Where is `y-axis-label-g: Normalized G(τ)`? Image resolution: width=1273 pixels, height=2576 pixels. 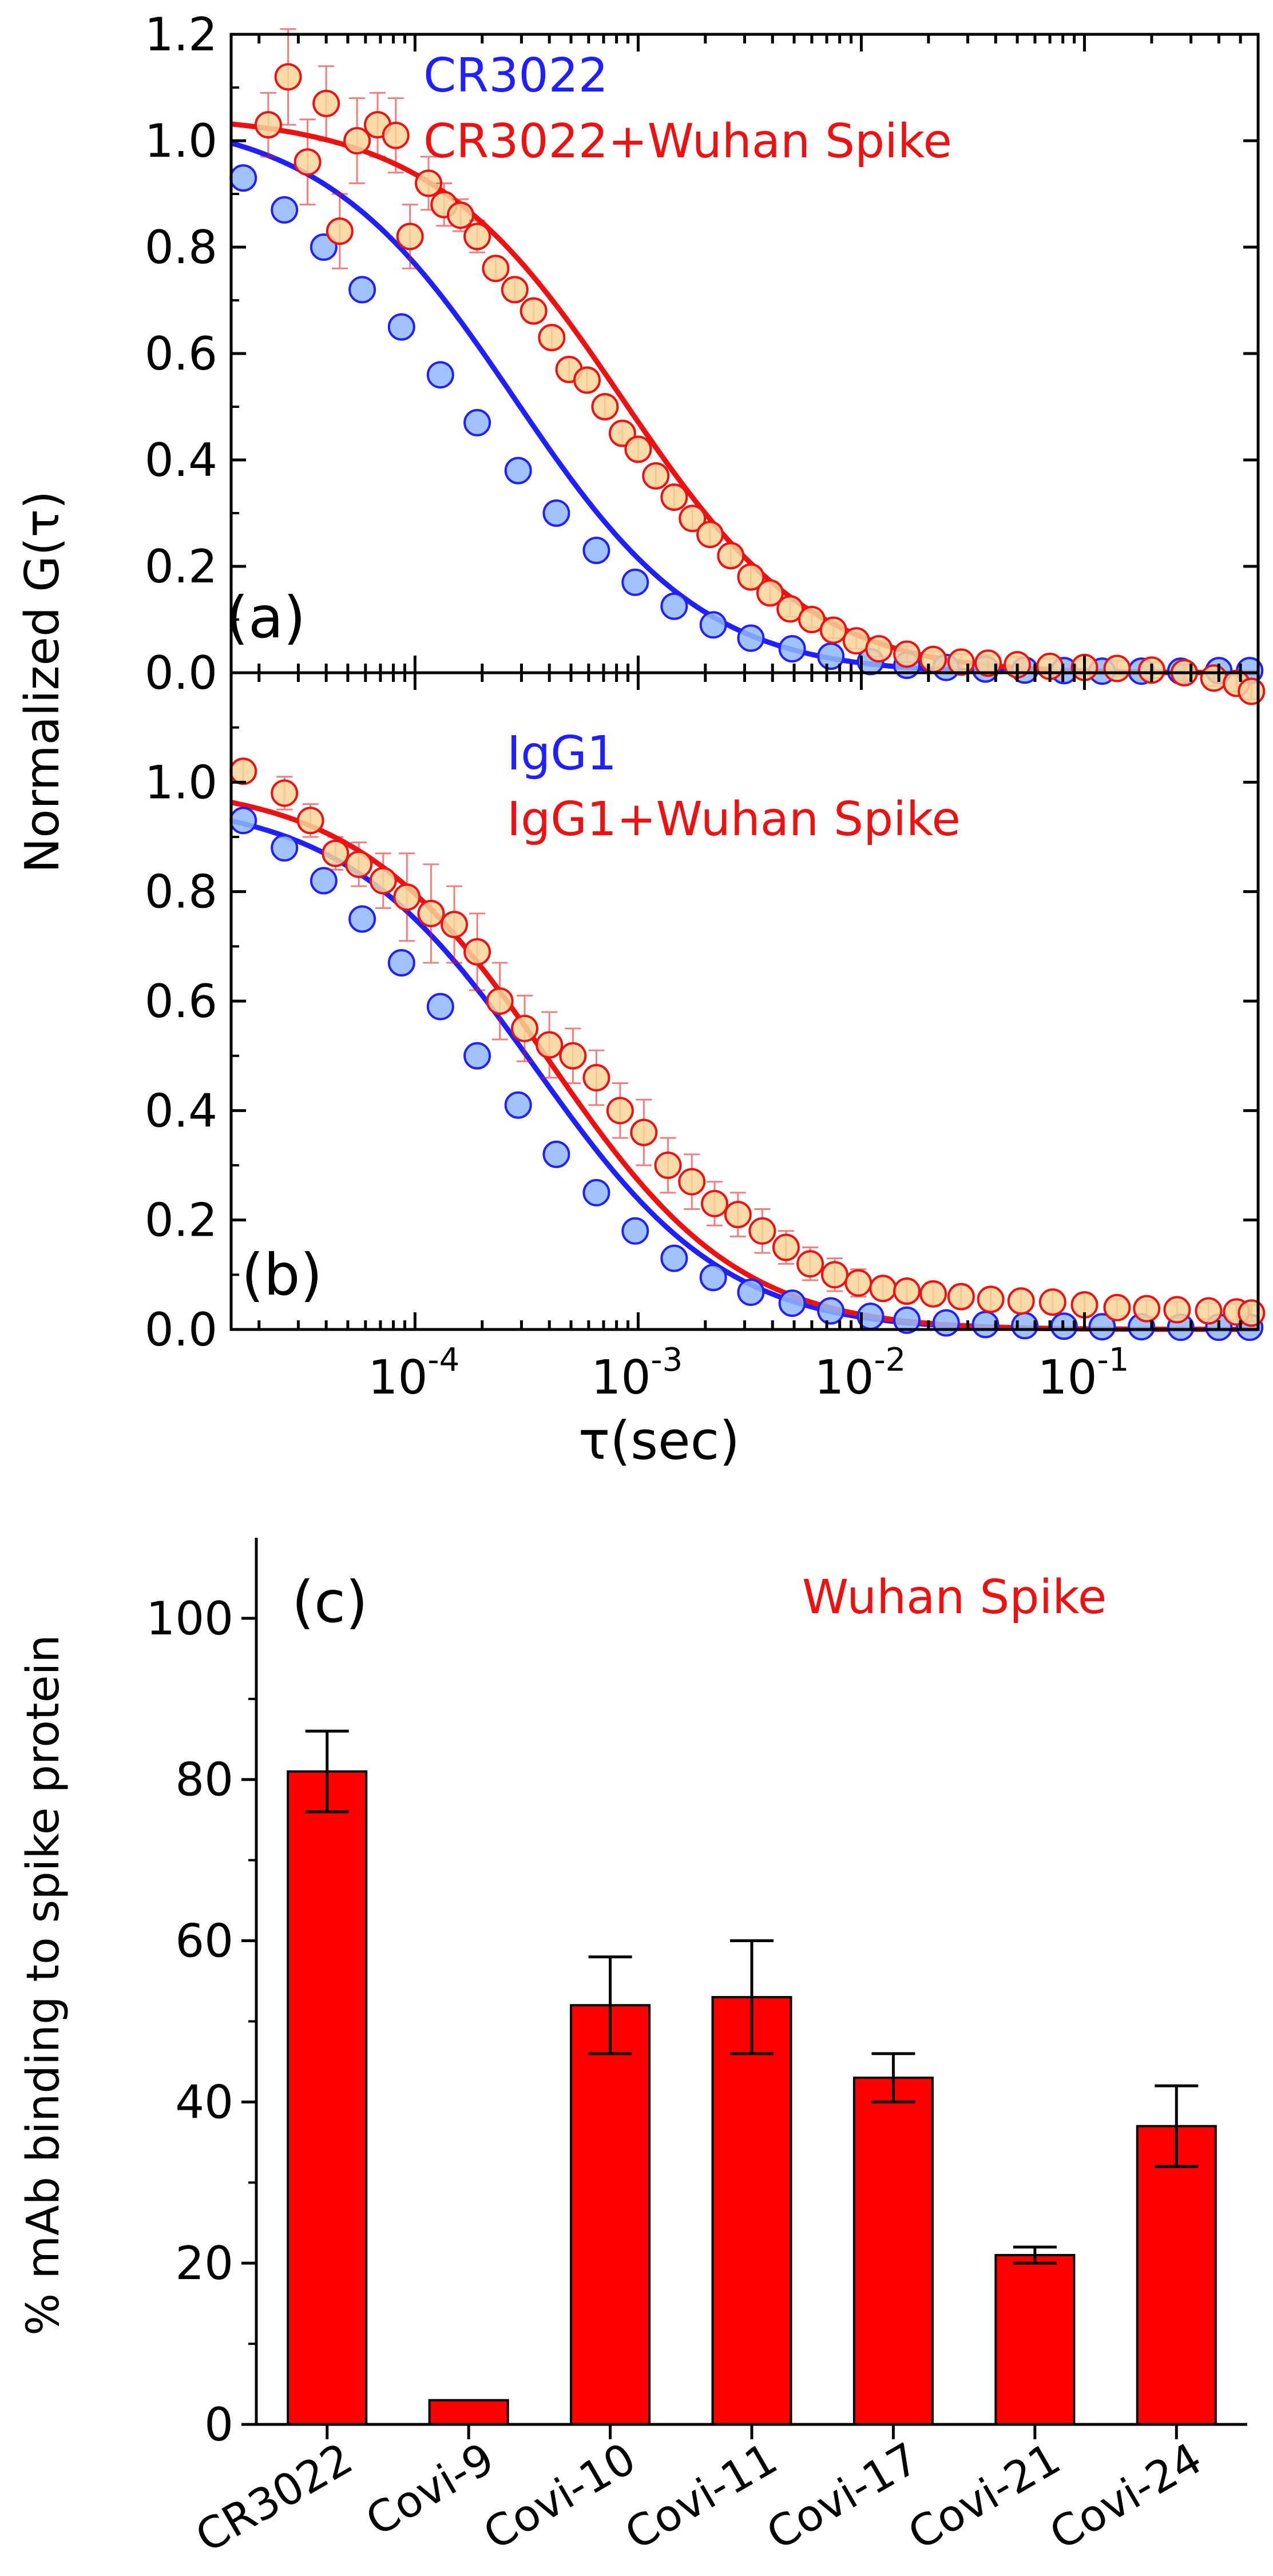 y-axis-label-g: Normalized G(τ) is located at coordinates (42, 682).